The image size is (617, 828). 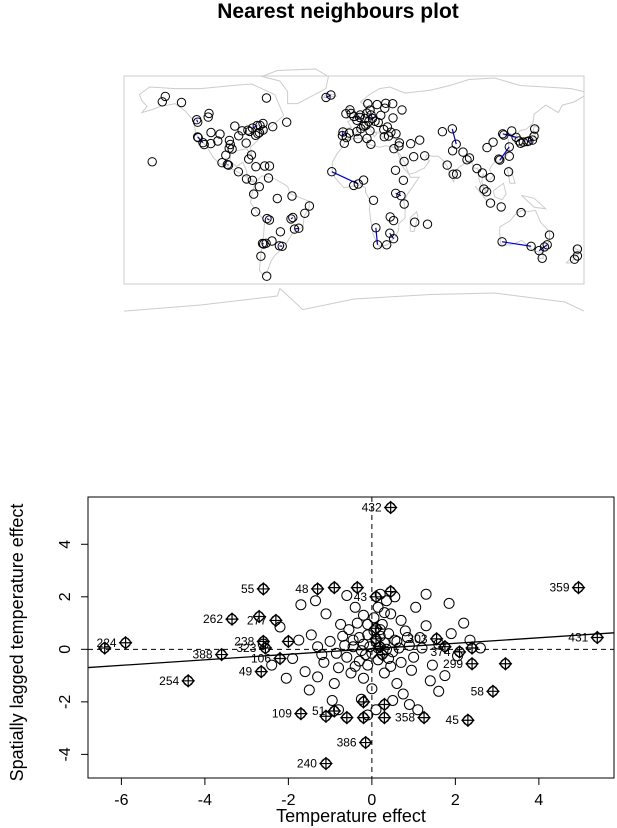 What do you see at coordinates (213, 619) in the screenshot?
I see `influential-point-label: 262` at bounding box center [213, 619].